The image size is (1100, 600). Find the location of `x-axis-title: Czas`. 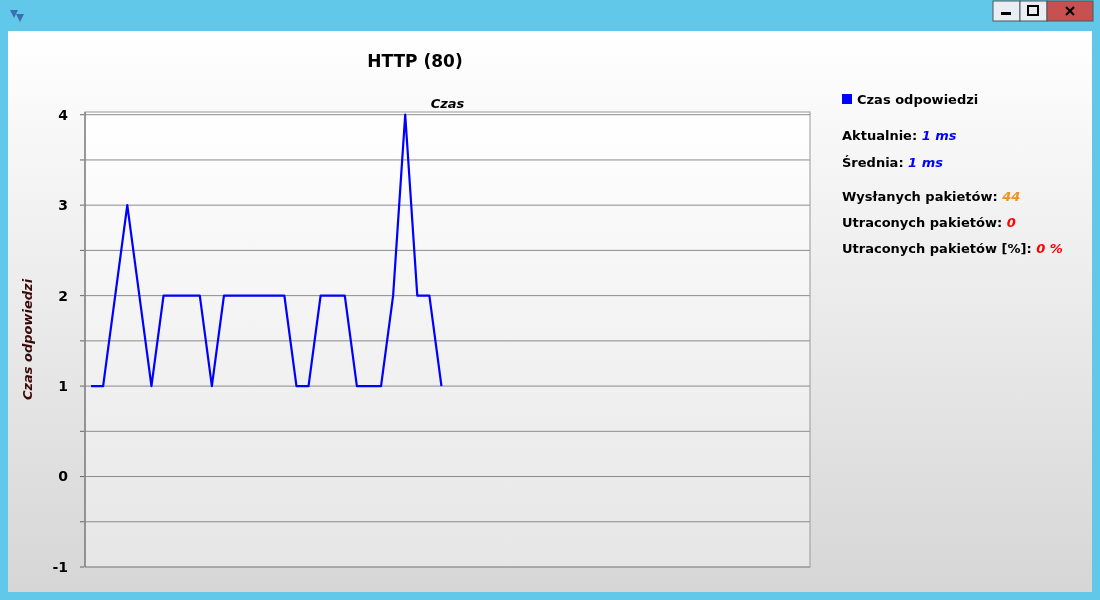

x-axis-title: Czas is located at coordinates (447, 103).